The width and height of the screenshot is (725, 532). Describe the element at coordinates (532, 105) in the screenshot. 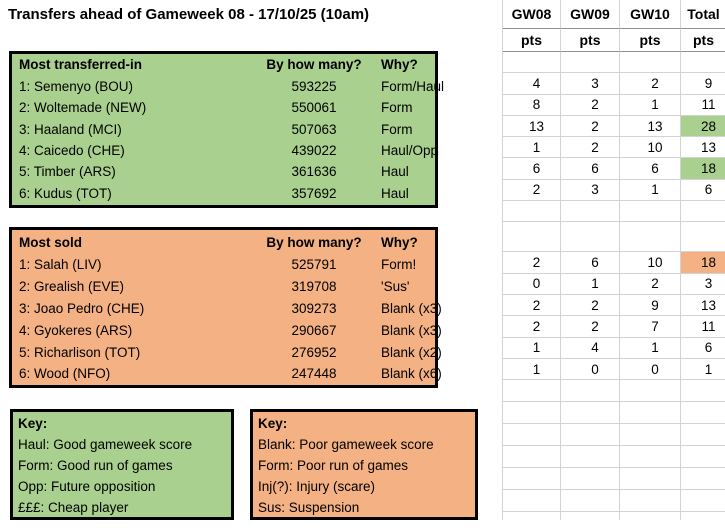

I see `points-cell: 8` at that location.